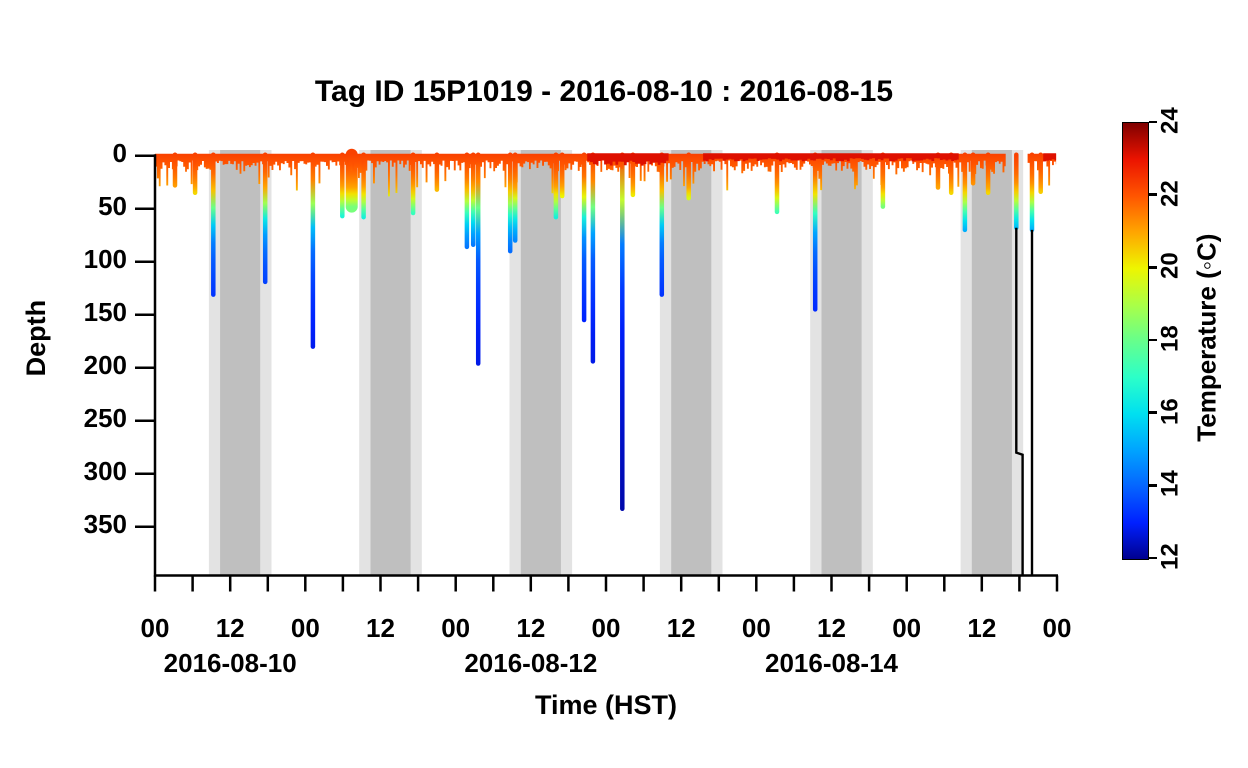 The image size is (1248, 768). Describe the element at coordinates (105, 470) in the screenshot. I see `y-tick-label: 300` at that location.